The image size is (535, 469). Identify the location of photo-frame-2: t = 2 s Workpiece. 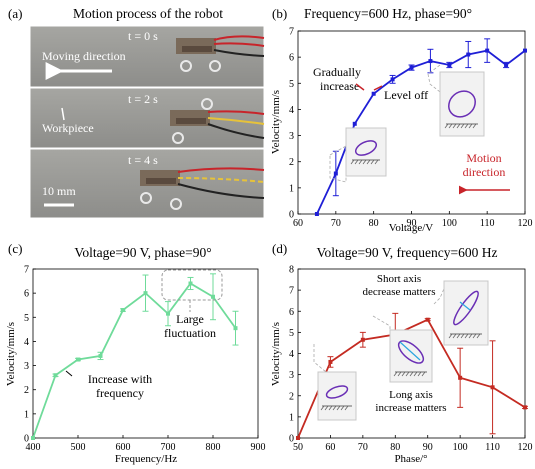
(147, 118).